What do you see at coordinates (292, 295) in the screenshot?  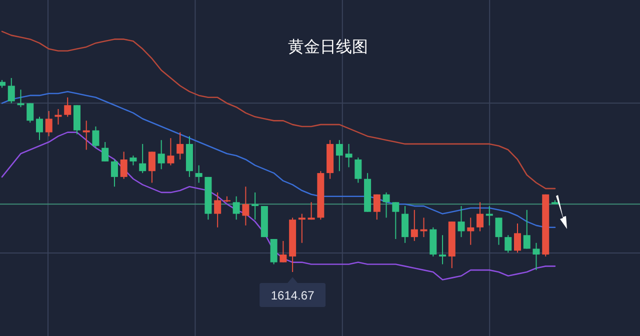 I see `annotation: 1614.67` at bounding box center [292, 295].